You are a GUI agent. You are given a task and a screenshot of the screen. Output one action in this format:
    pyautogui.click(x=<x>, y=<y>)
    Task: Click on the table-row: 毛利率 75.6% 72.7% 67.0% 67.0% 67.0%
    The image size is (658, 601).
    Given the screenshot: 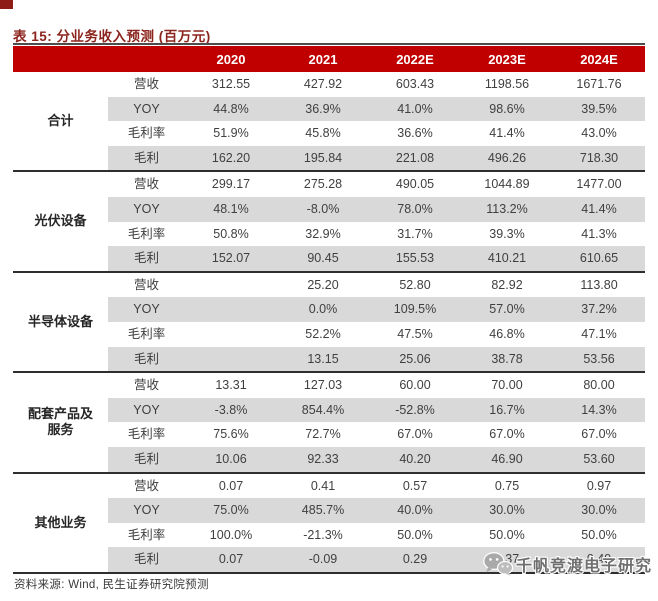 What is the action you would take?
    pyautogui.click(x=329, y=434)
    